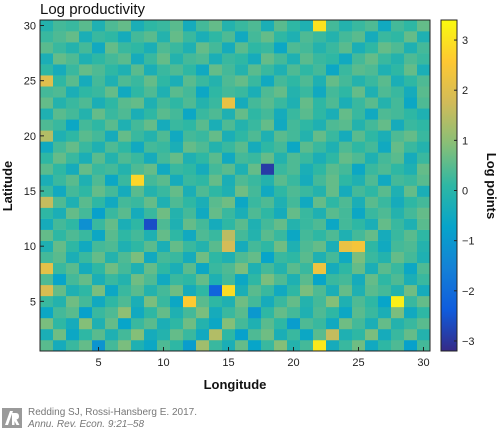  I want to click on colorbar-tick-label: 1, so click(465, 141).